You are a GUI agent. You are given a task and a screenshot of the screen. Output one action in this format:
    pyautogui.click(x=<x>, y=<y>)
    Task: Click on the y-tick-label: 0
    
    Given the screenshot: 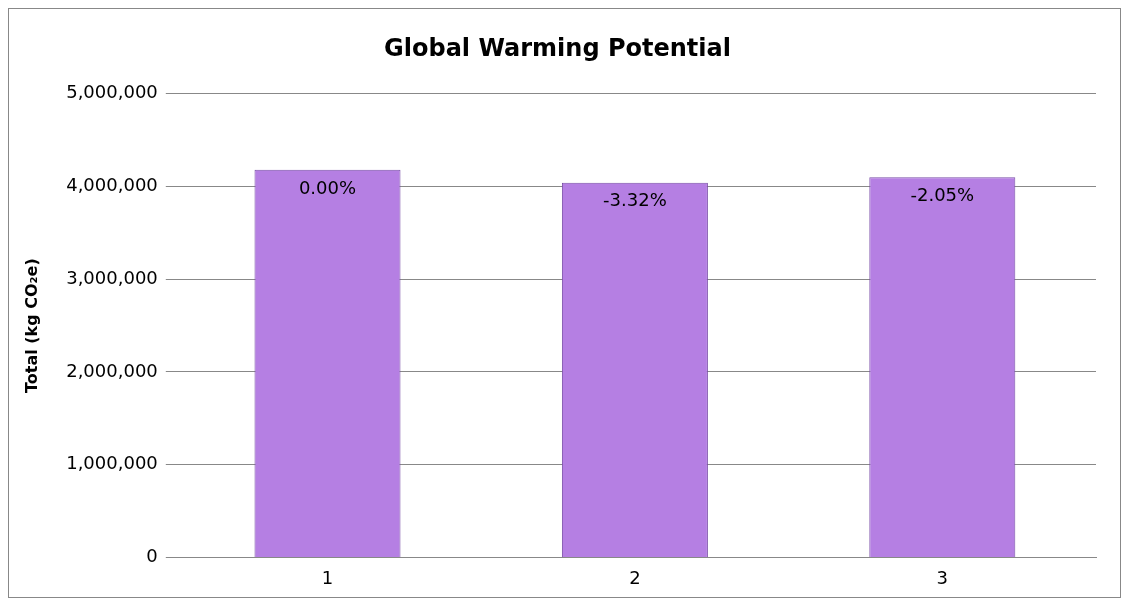 What is the action you would take?
    pyautogui.click(x=152, y=556)
    